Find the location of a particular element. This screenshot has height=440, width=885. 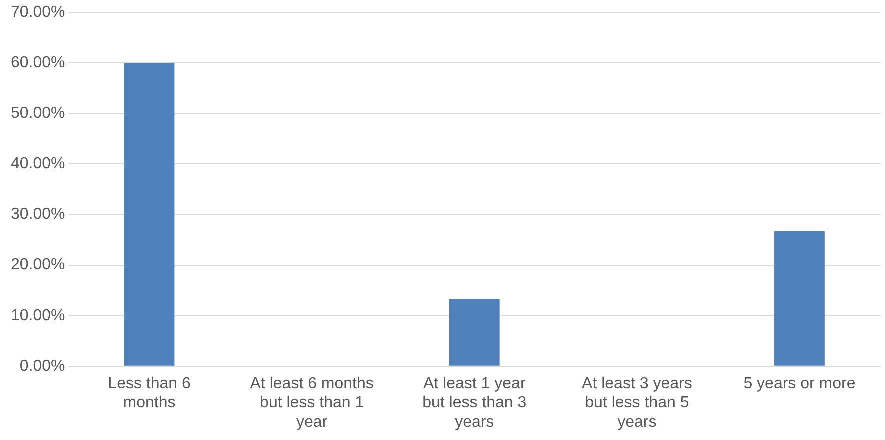

y-tick-label: 40.00% is located at coordinates (38, 164).